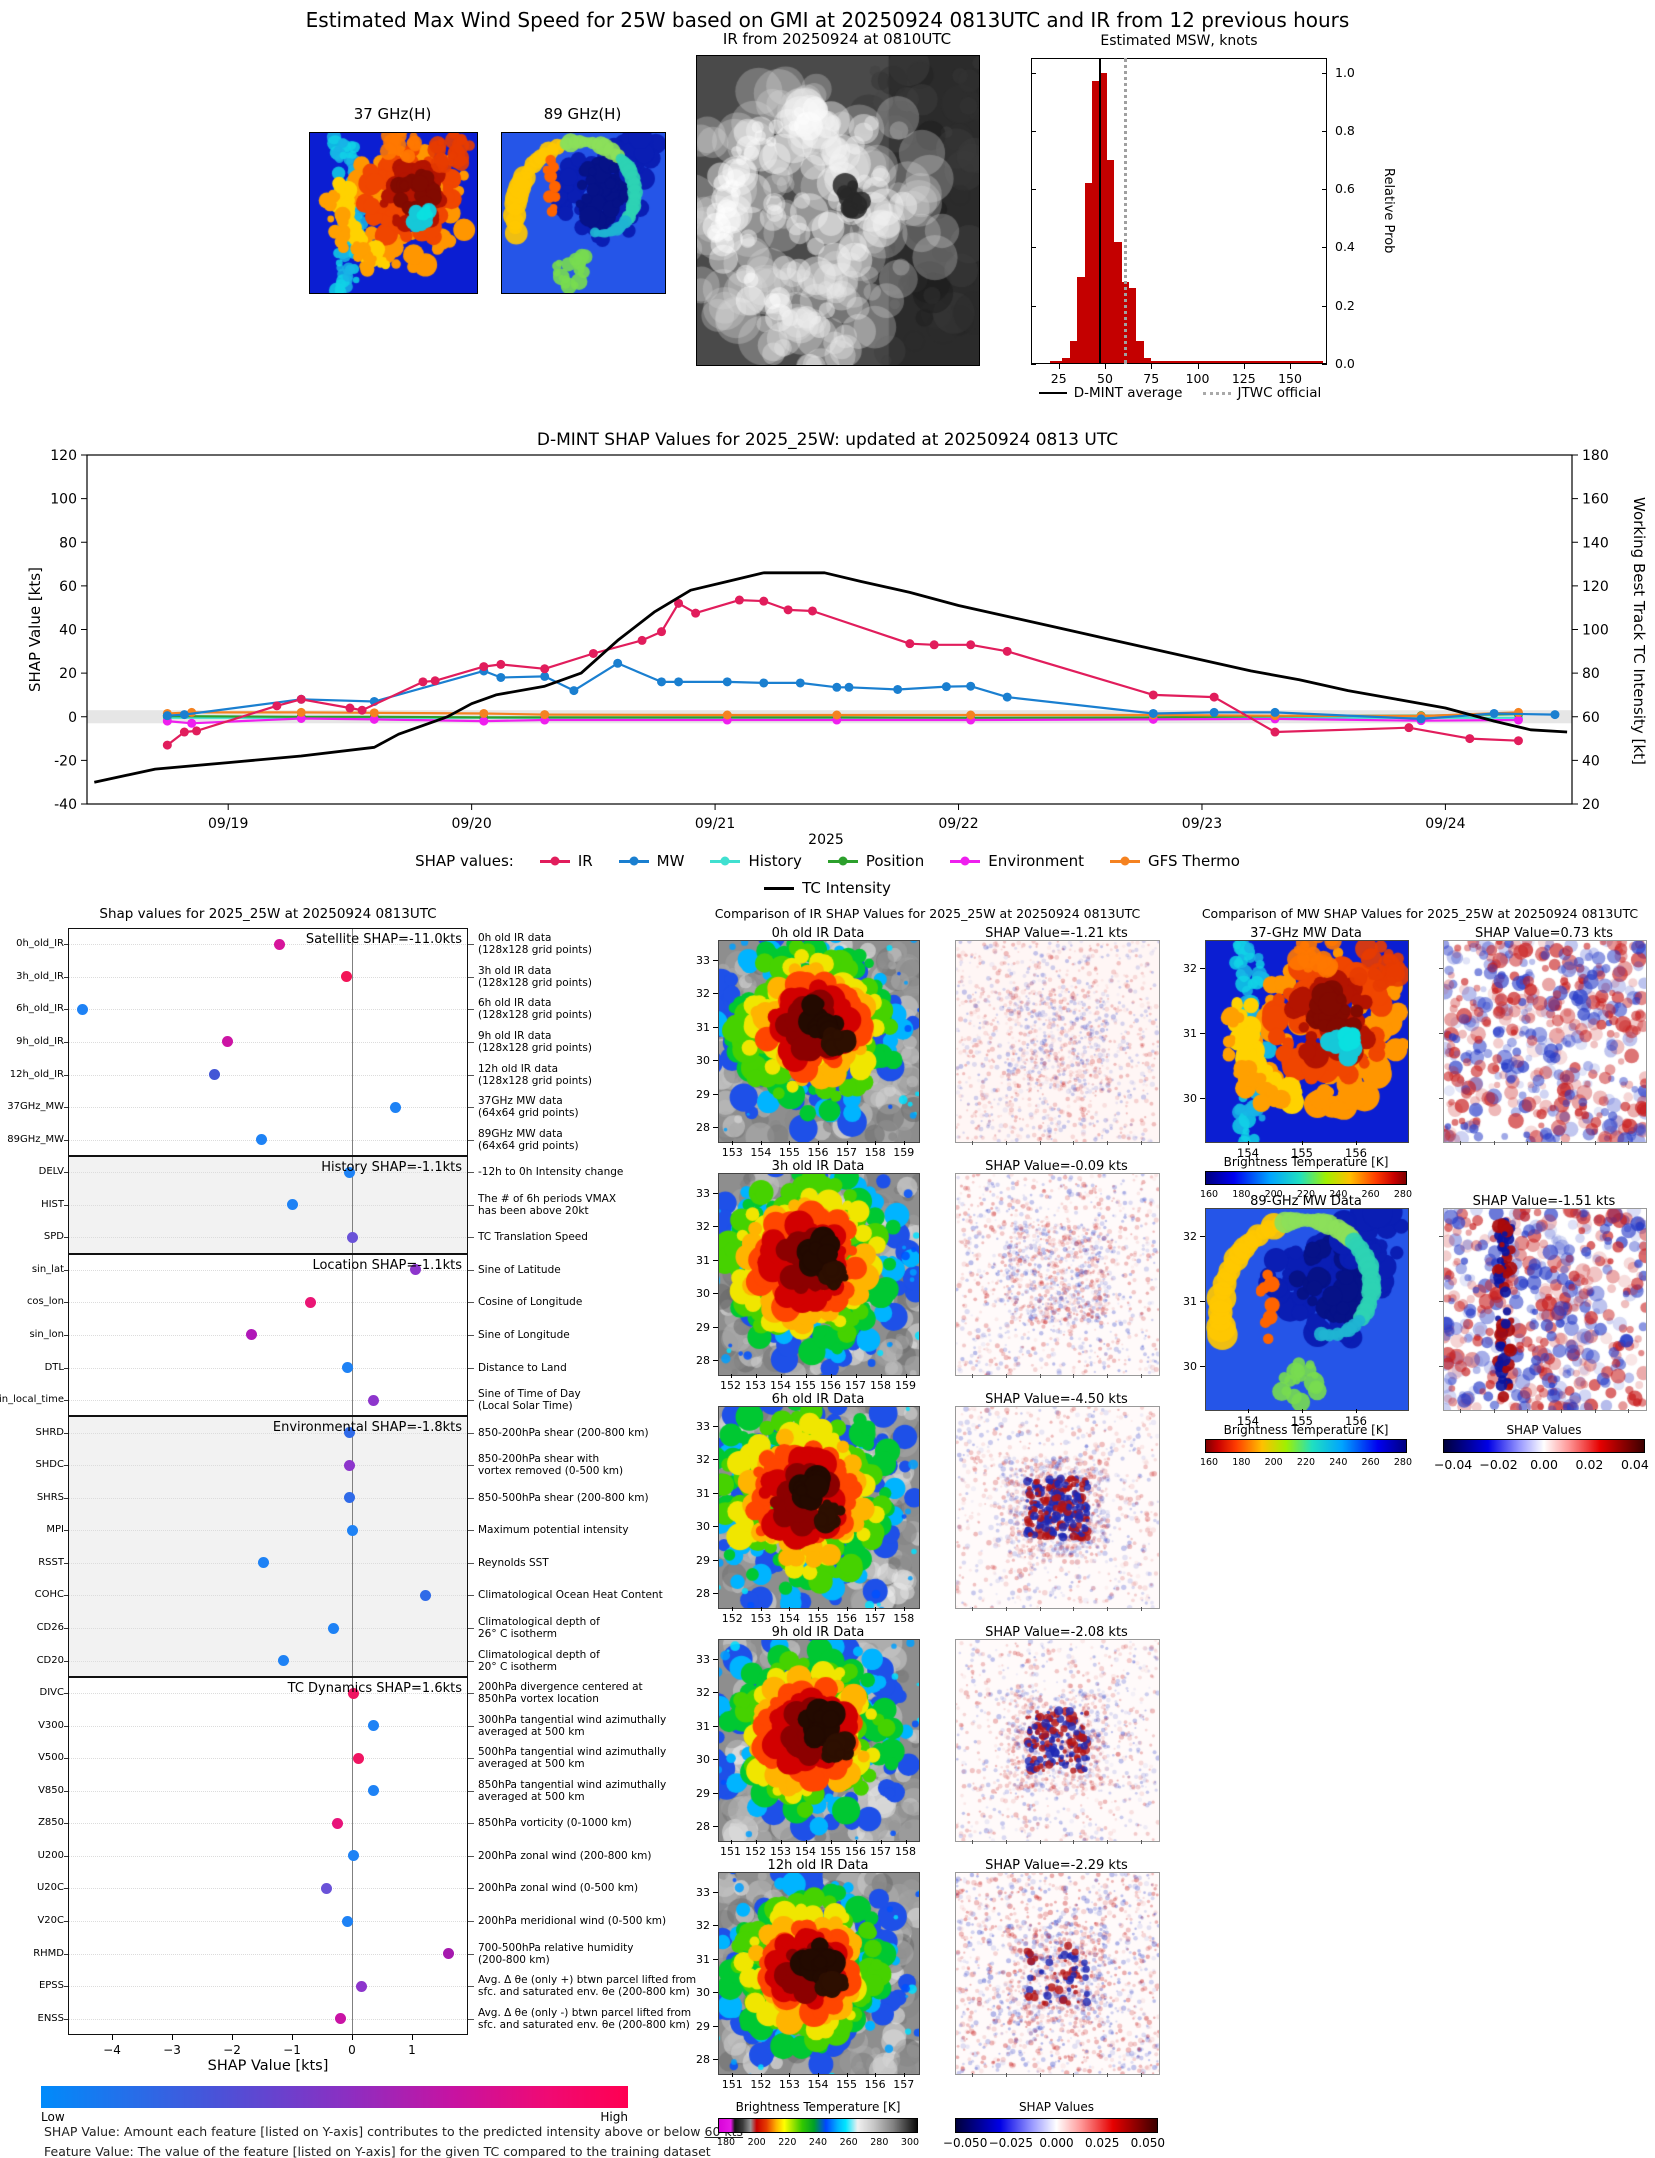  What do you see at coordinates (518, 1634) in the screenshot?
I see `feature-desc-line: 26° C isotherm` at bounding box center [518, 1634].